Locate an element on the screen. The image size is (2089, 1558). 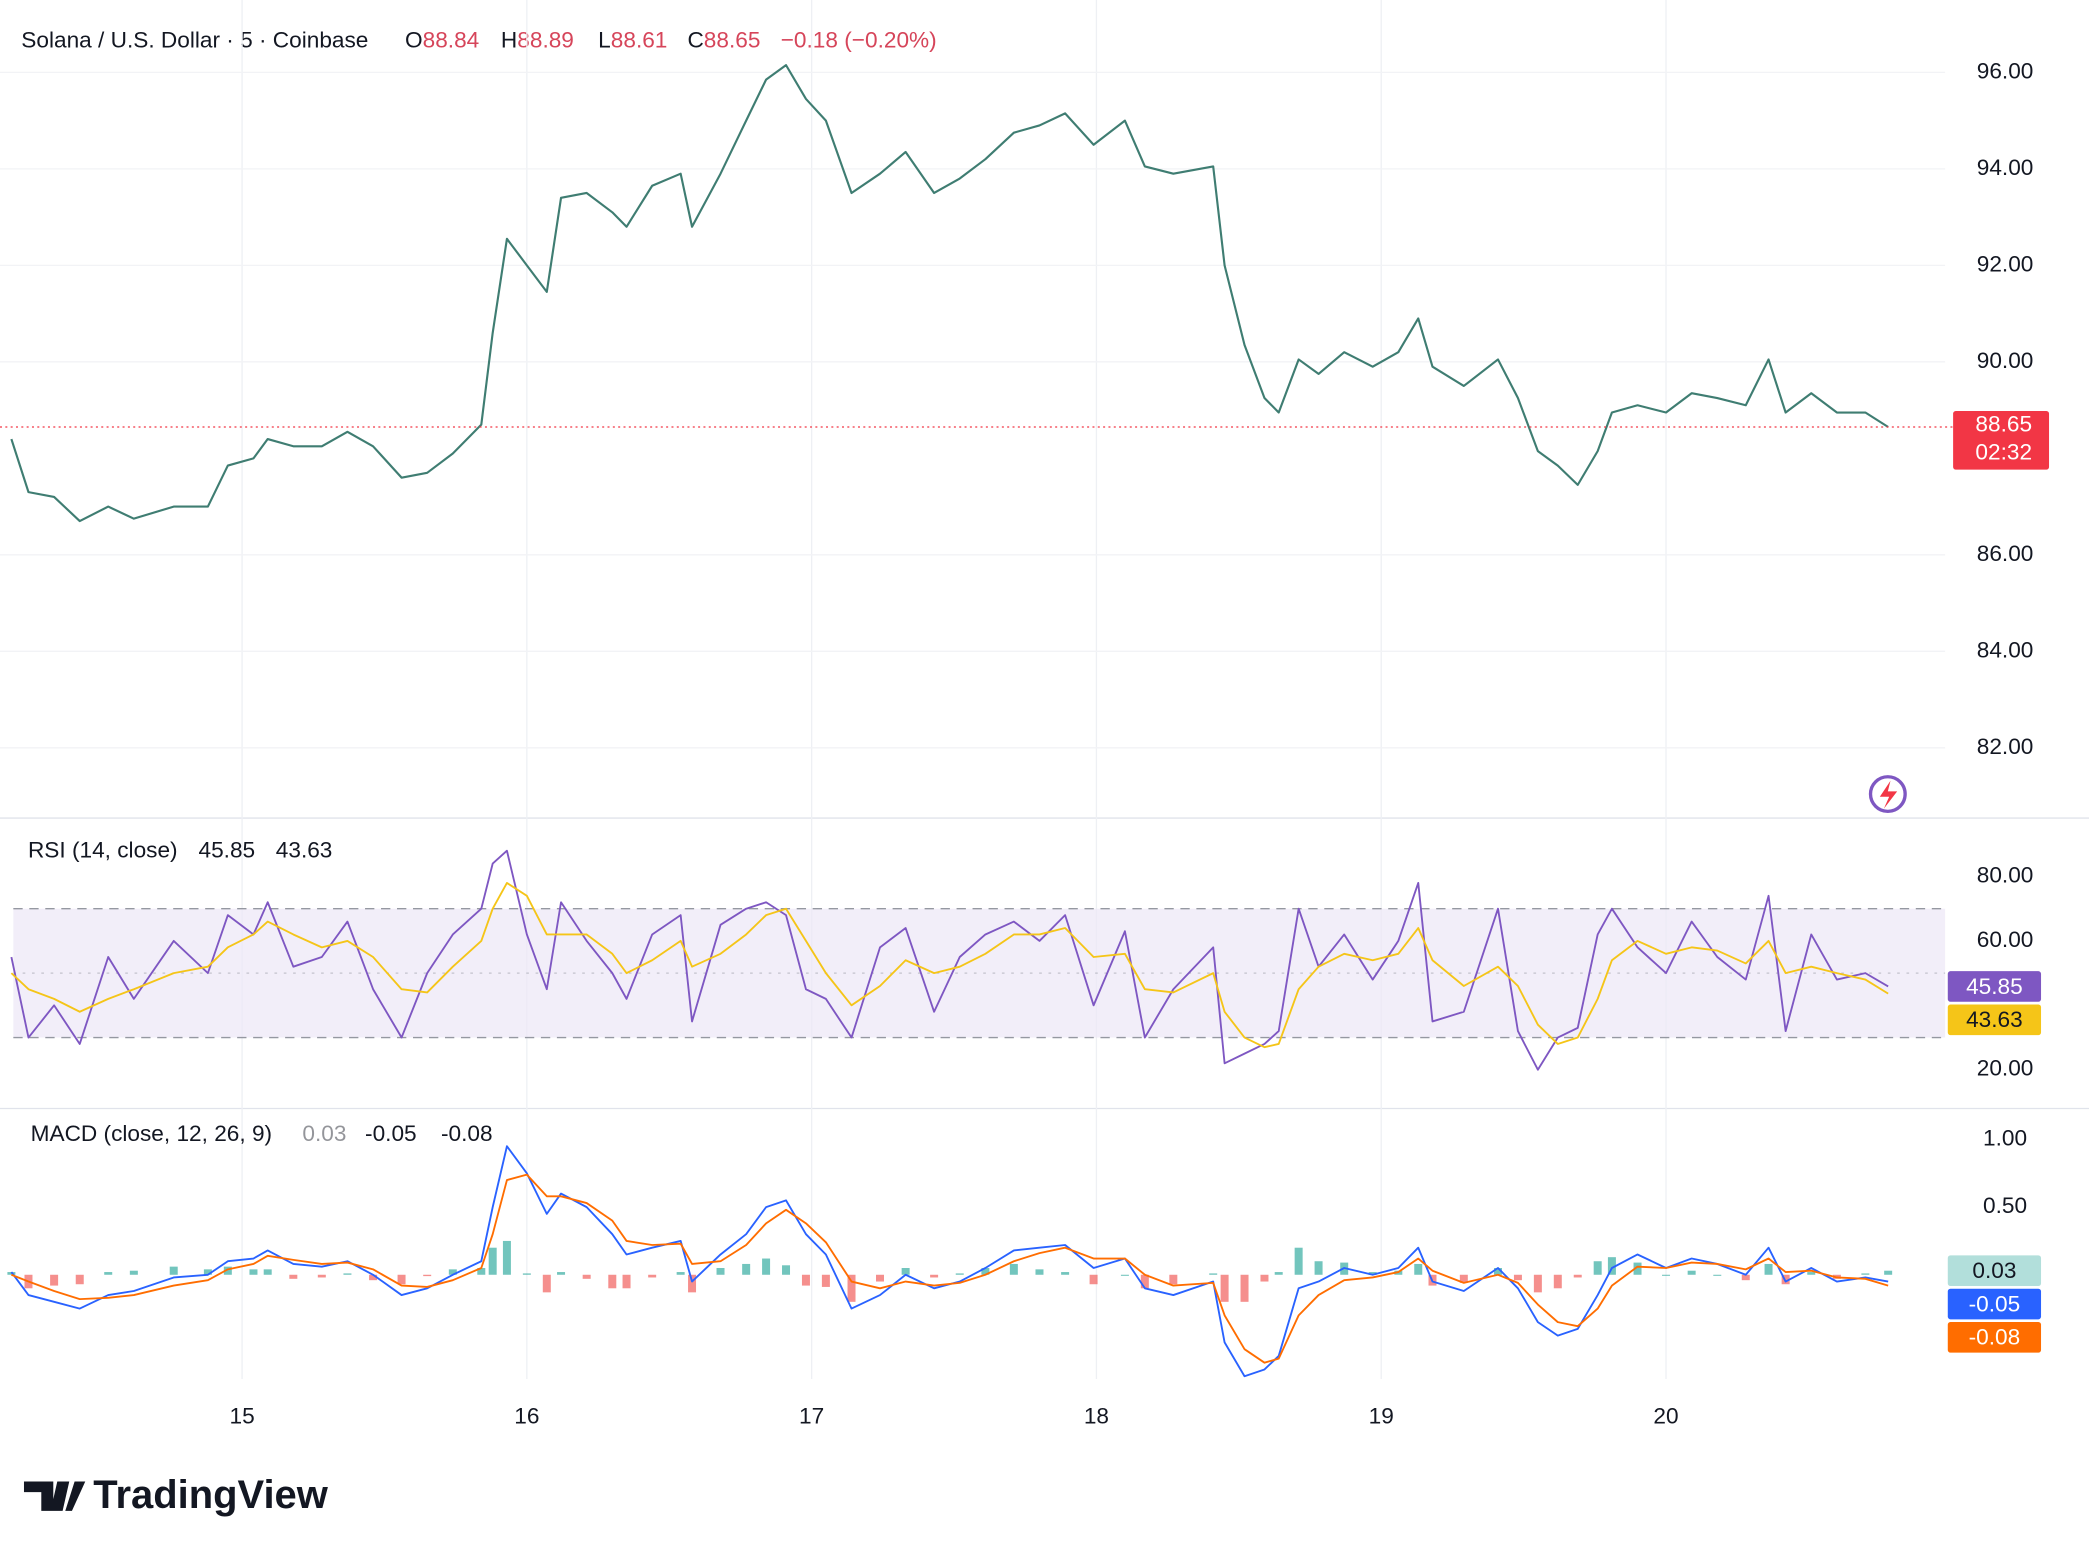
ohlc-value: 88.65 is located at coordinates (732, 39).